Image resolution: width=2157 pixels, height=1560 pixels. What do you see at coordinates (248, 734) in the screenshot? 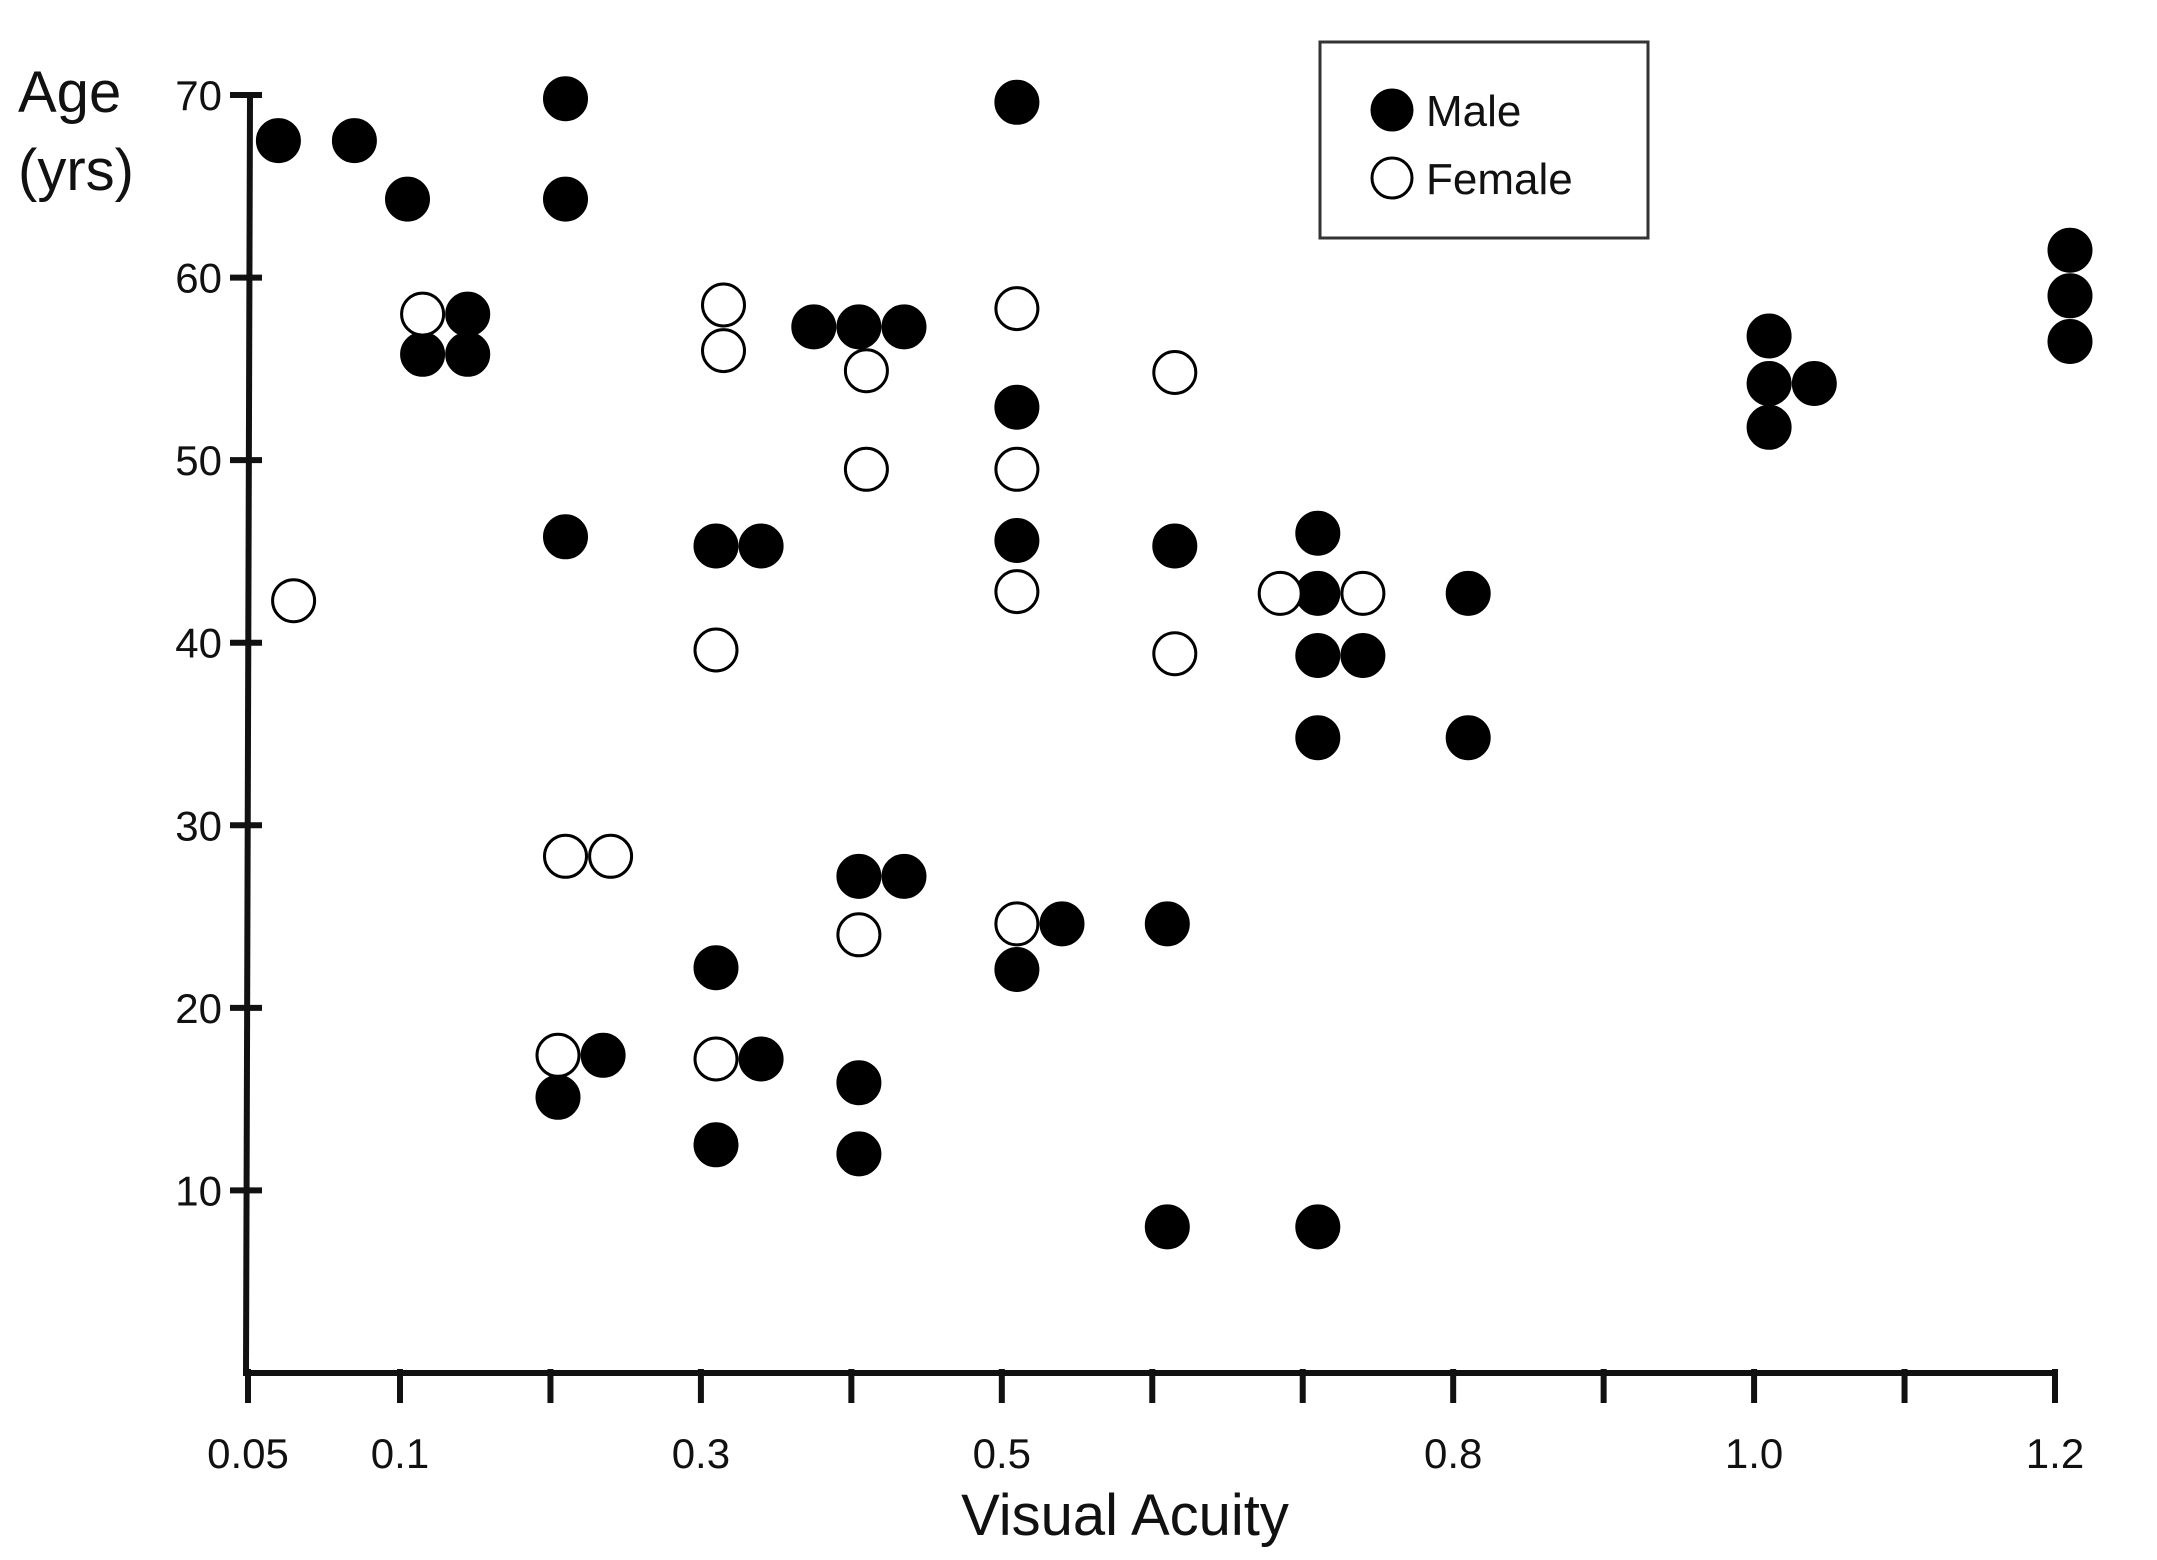
I see `y-axis-line` at bounding box center [248, 734].